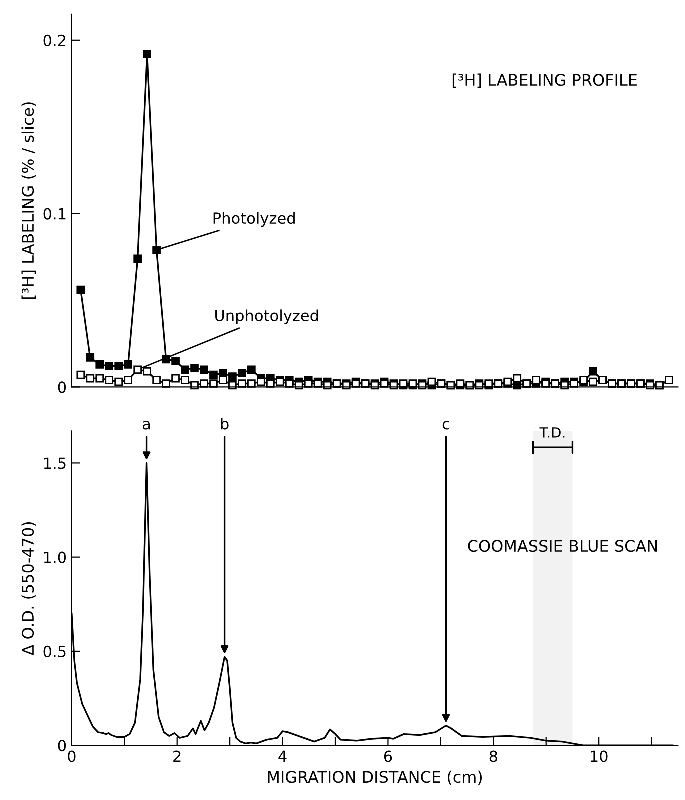 The width and height of the screenshot is (685, 800). I want to click on text: Unphotolyzed, so click(267, 317).